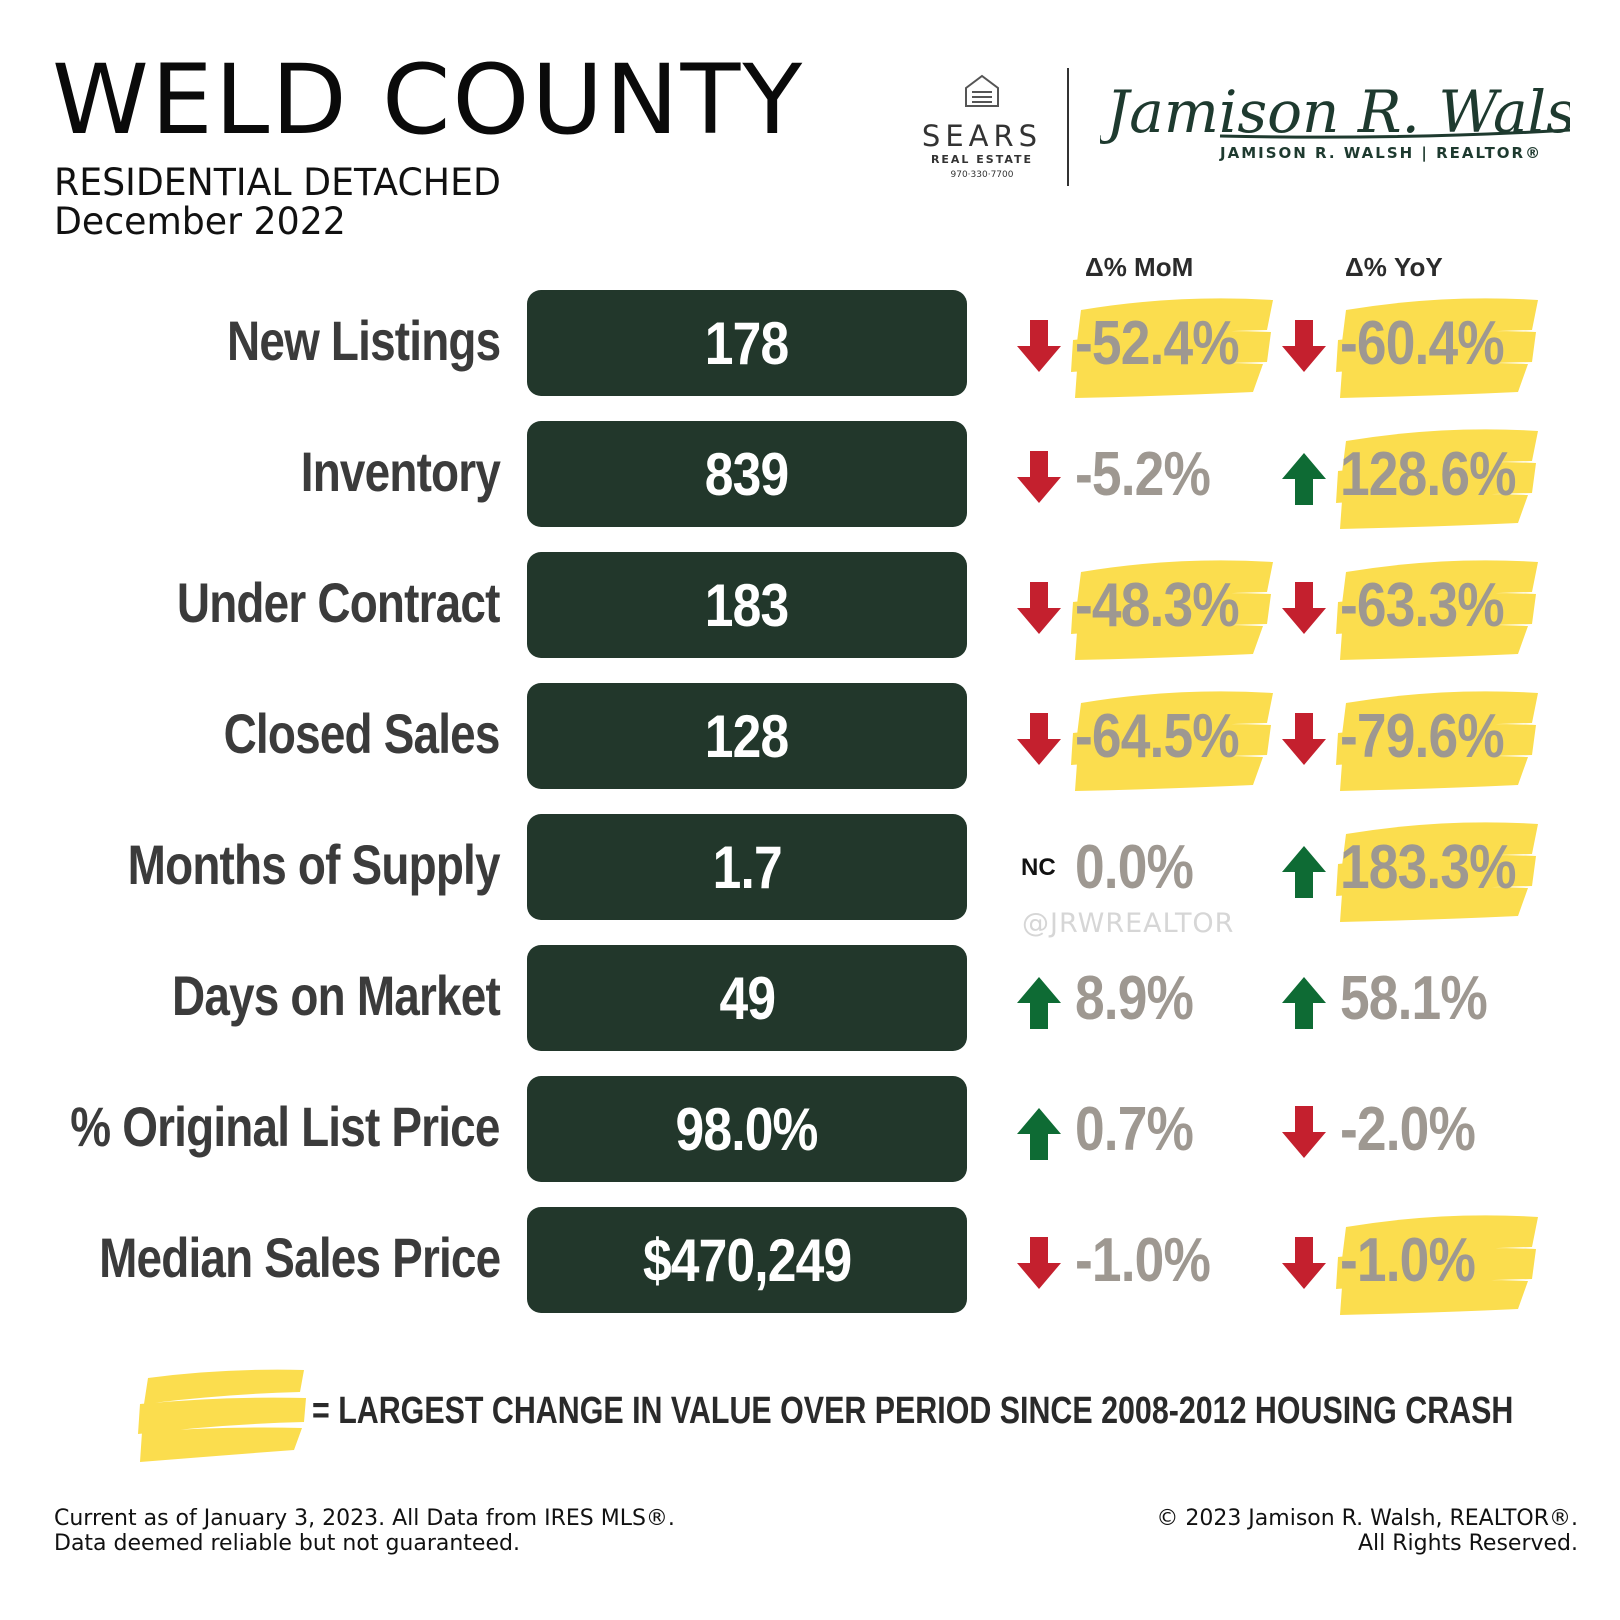 The height and width of the screenshot is (1620, 1620). I want to click on percent-change: -79.6%, so click(1422, 736).